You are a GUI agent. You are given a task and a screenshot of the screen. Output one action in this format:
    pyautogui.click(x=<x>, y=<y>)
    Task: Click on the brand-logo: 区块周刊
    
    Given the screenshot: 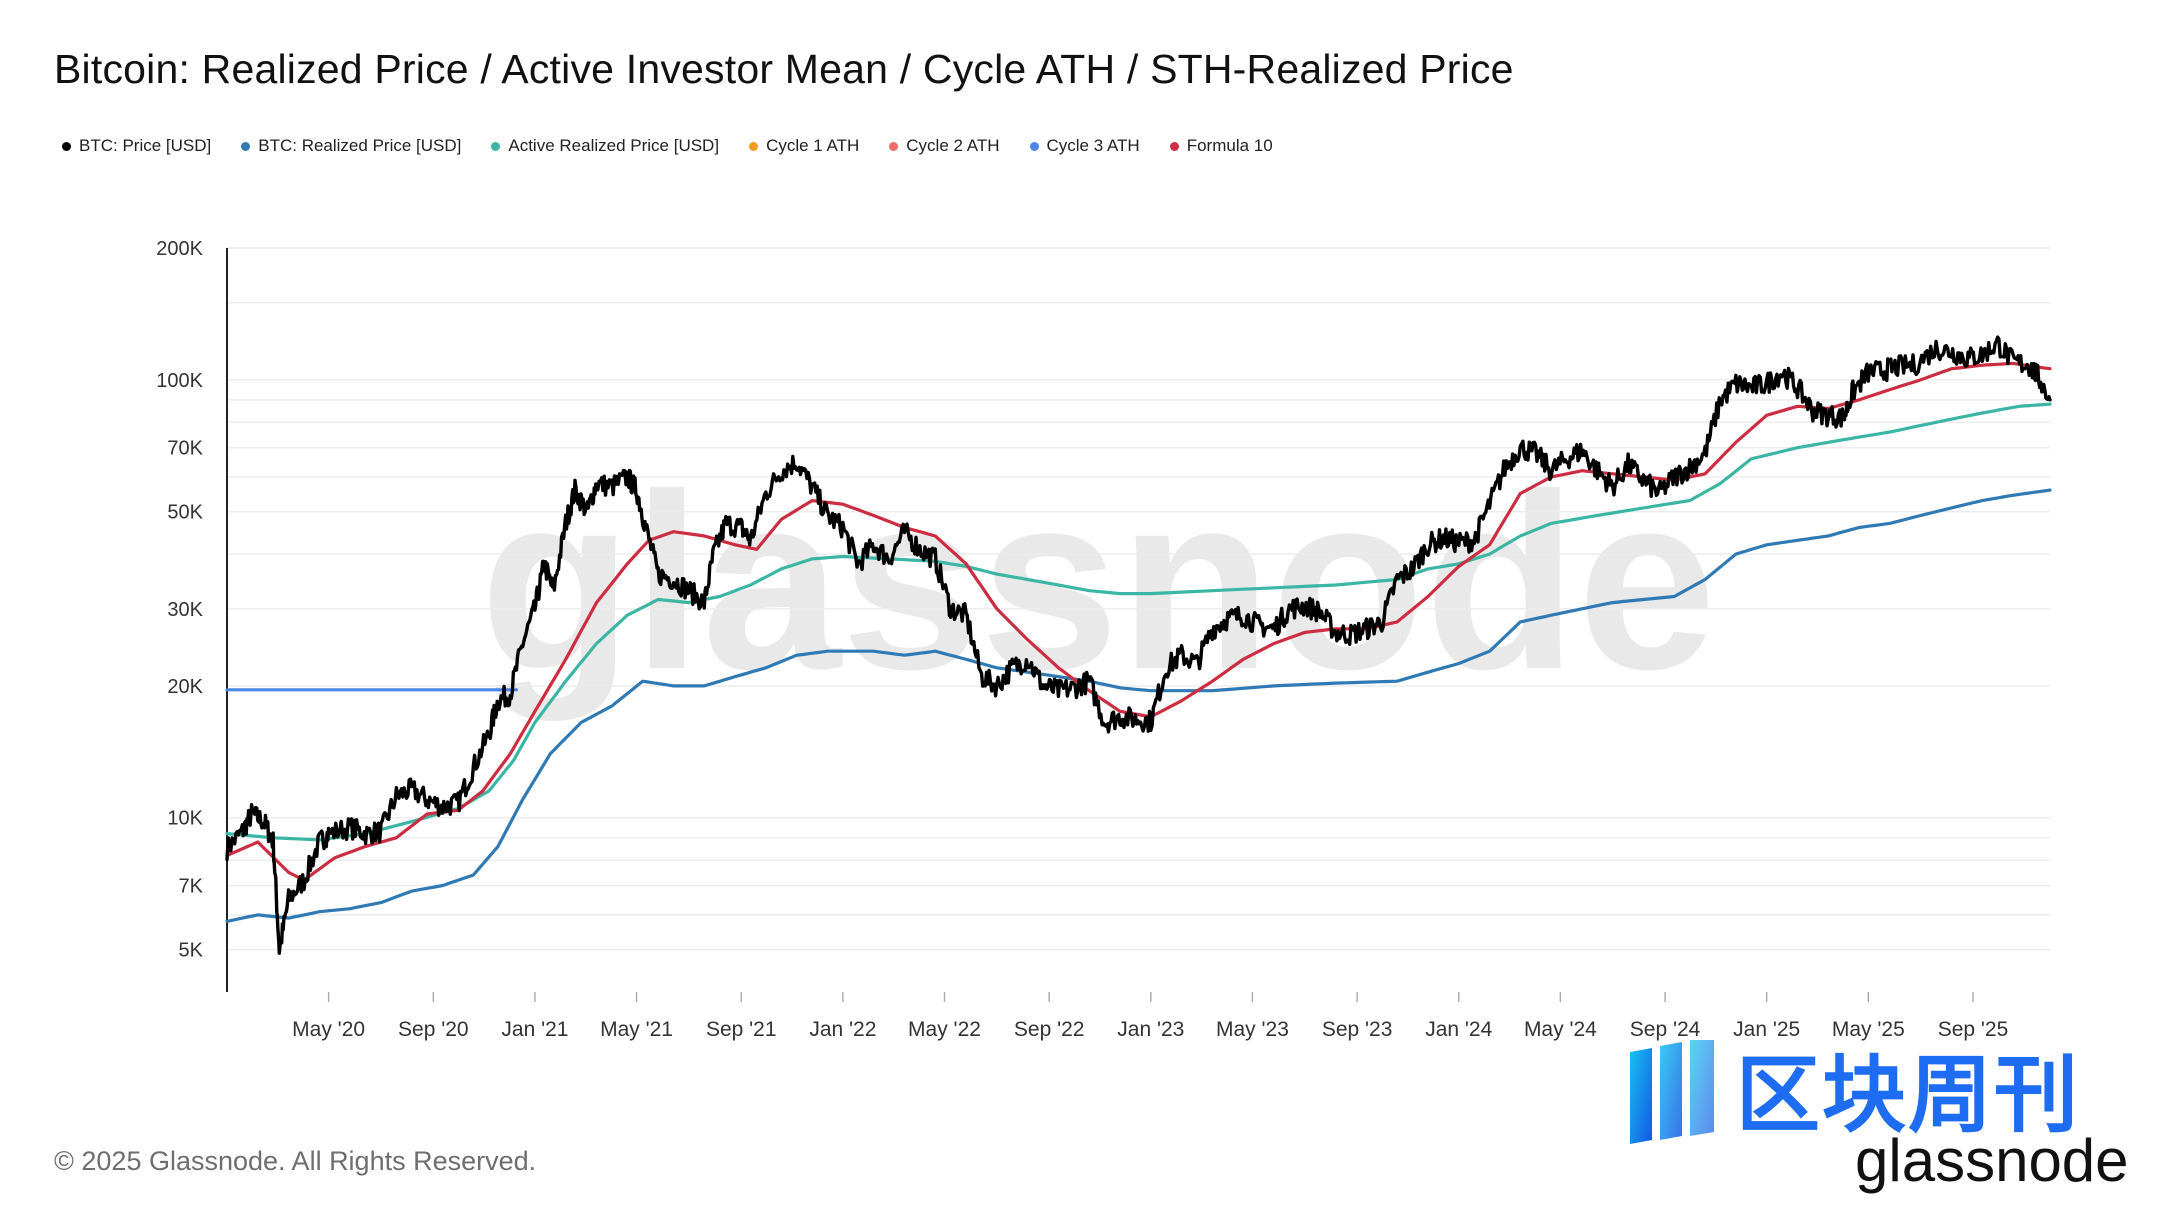 What is the action you would take?
    pyautogui.click(x=1851, y=1095)
    